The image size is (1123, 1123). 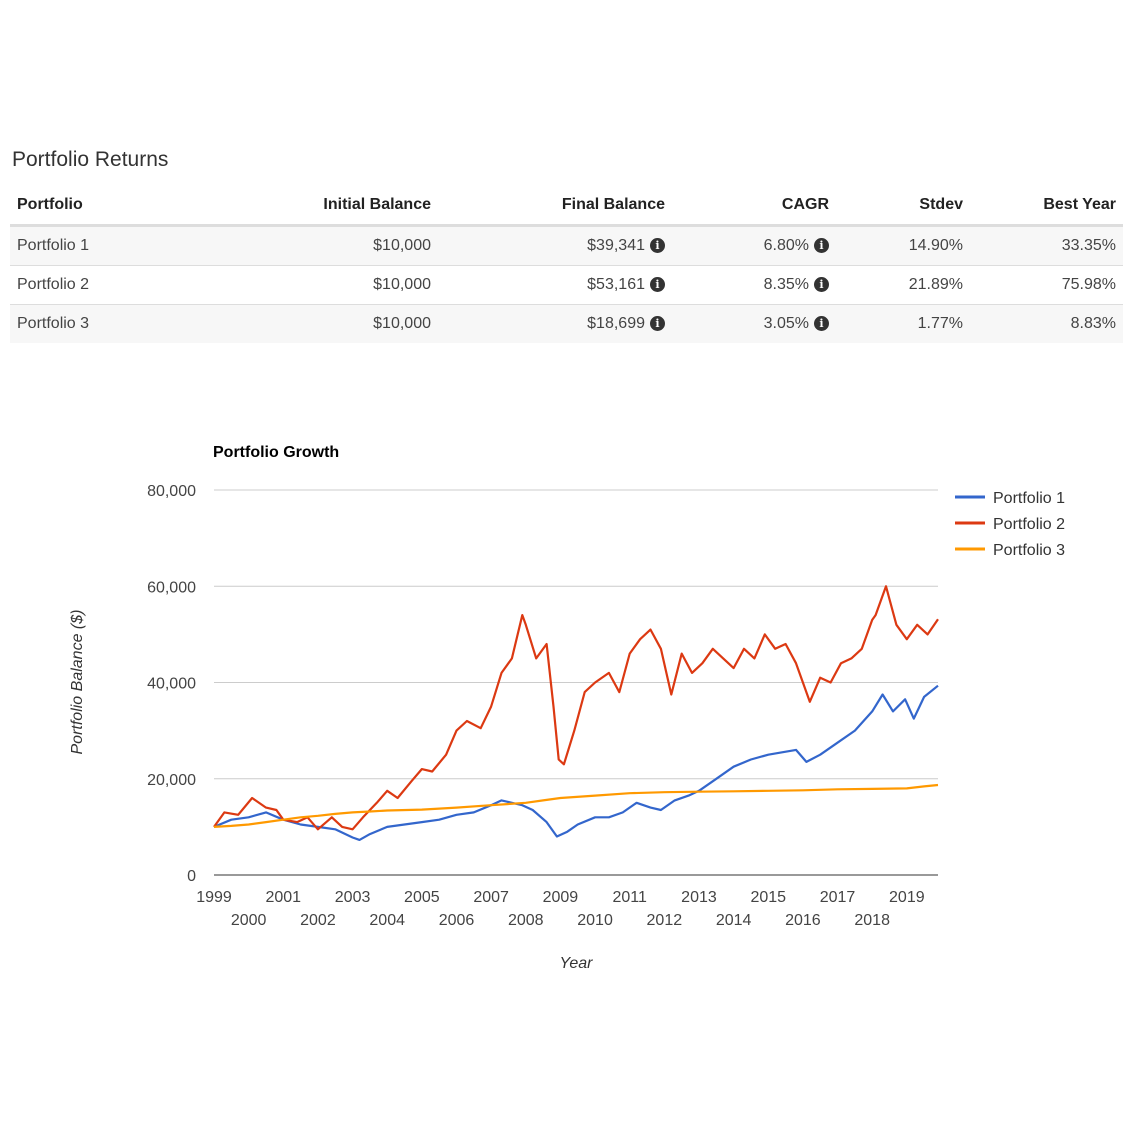 What do you see at coordinates (276, 452) in the screenshot?
I see `chart-title: Portfolio Growth` at bounding box center [276, 452].